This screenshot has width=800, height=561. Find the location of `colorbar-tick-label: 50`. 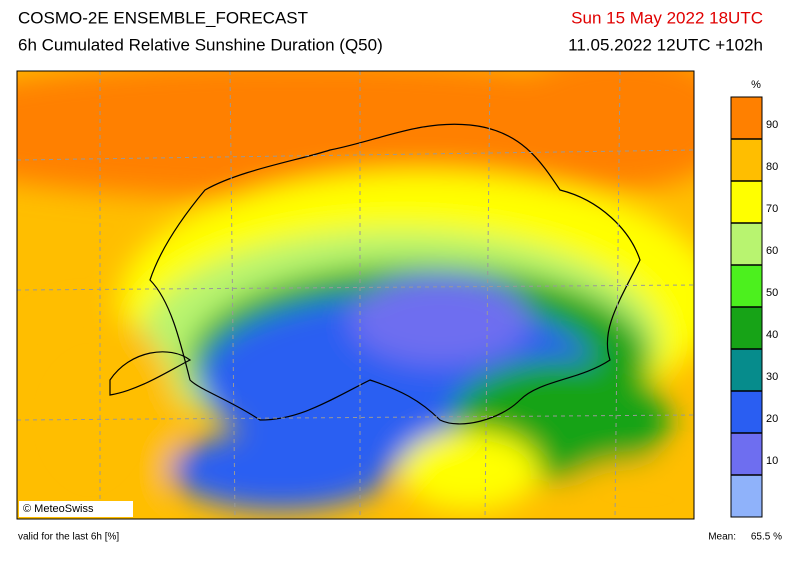

colorbar-tick-label: 50 is located at coordinates (772, 293).